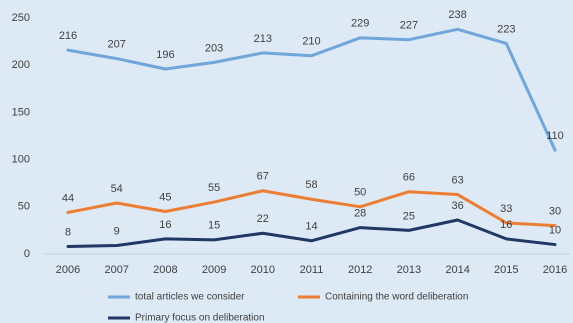 The width and height of the screenshot is (573, 323). What do you see at coordinates (457, 15) in the screenshot?
I see `data-label: 238` at bounding box center [457, 15].